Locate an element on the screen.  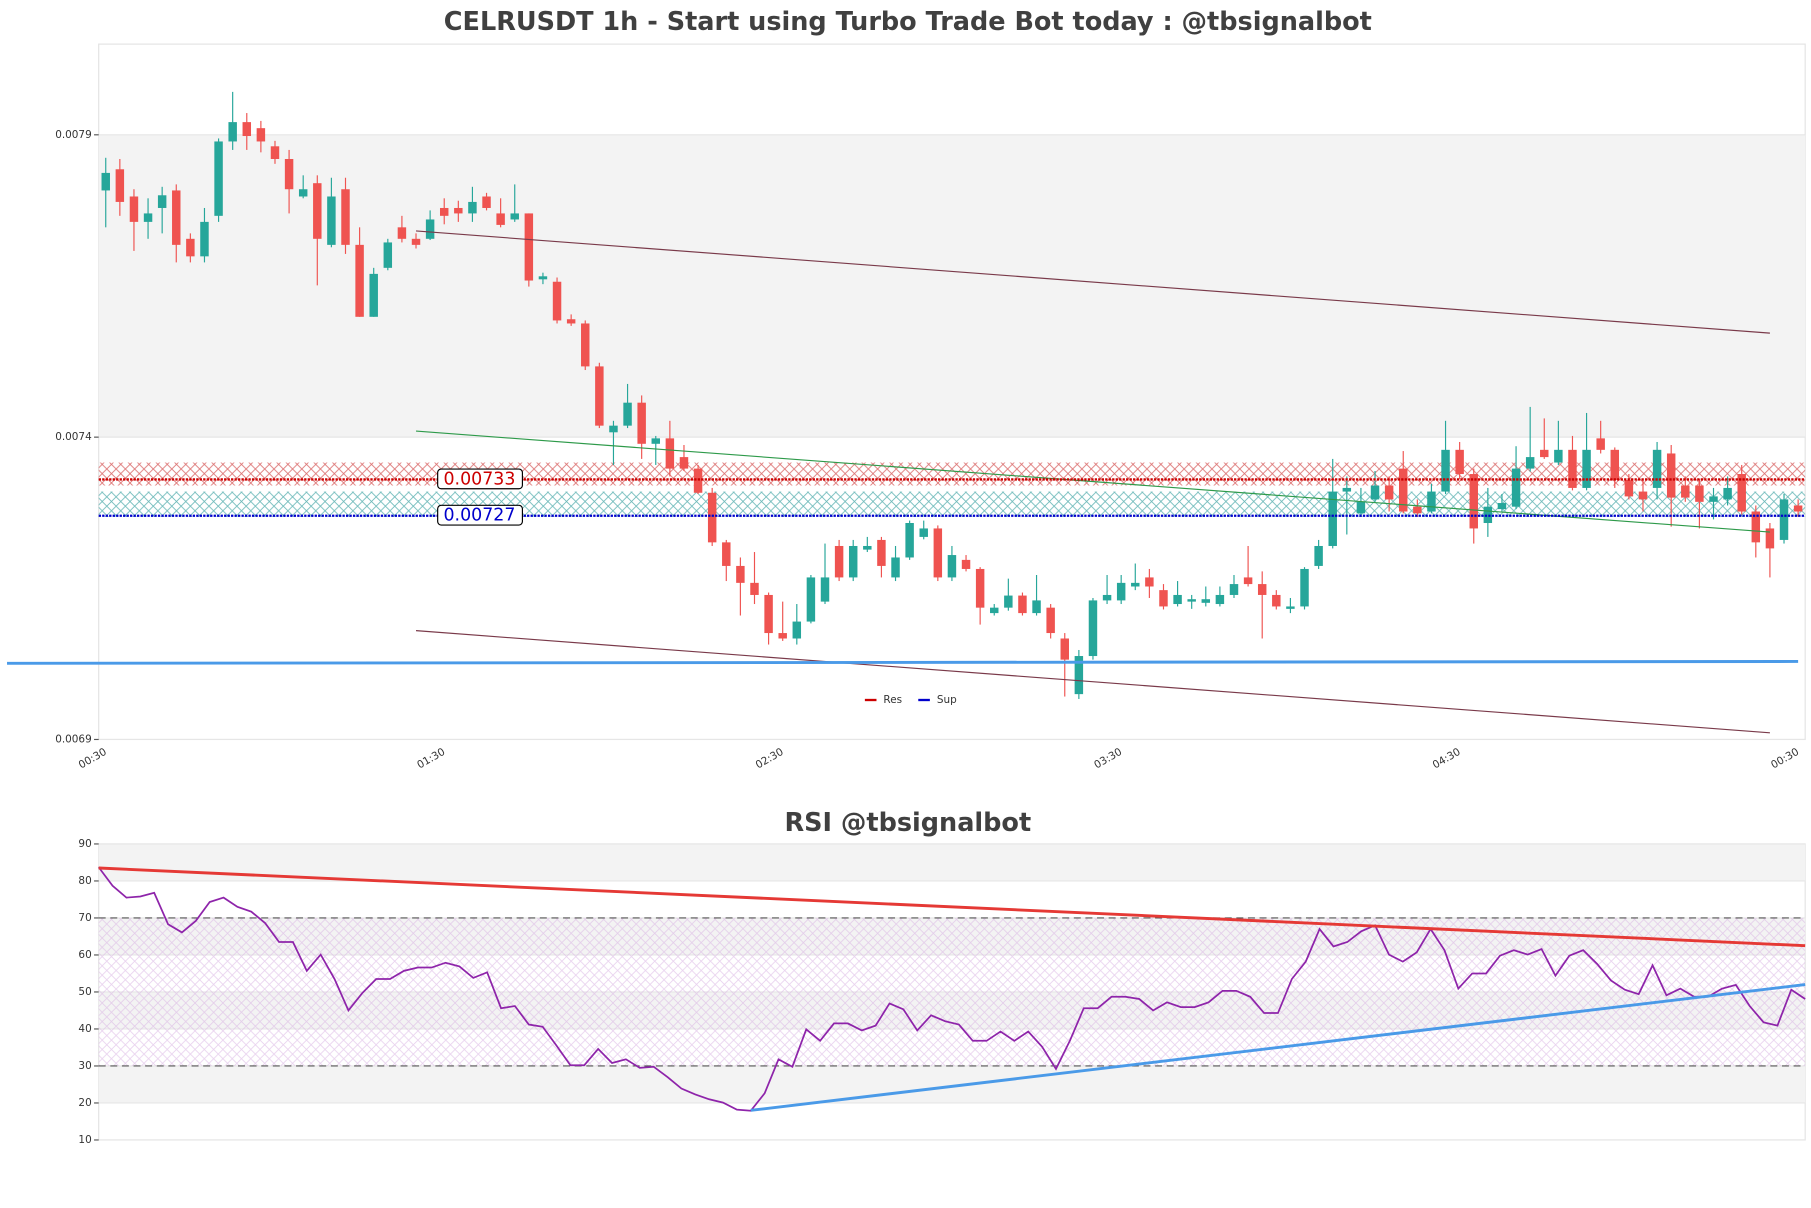
level-label: 0.00727 is located at coordinates (479, 516).